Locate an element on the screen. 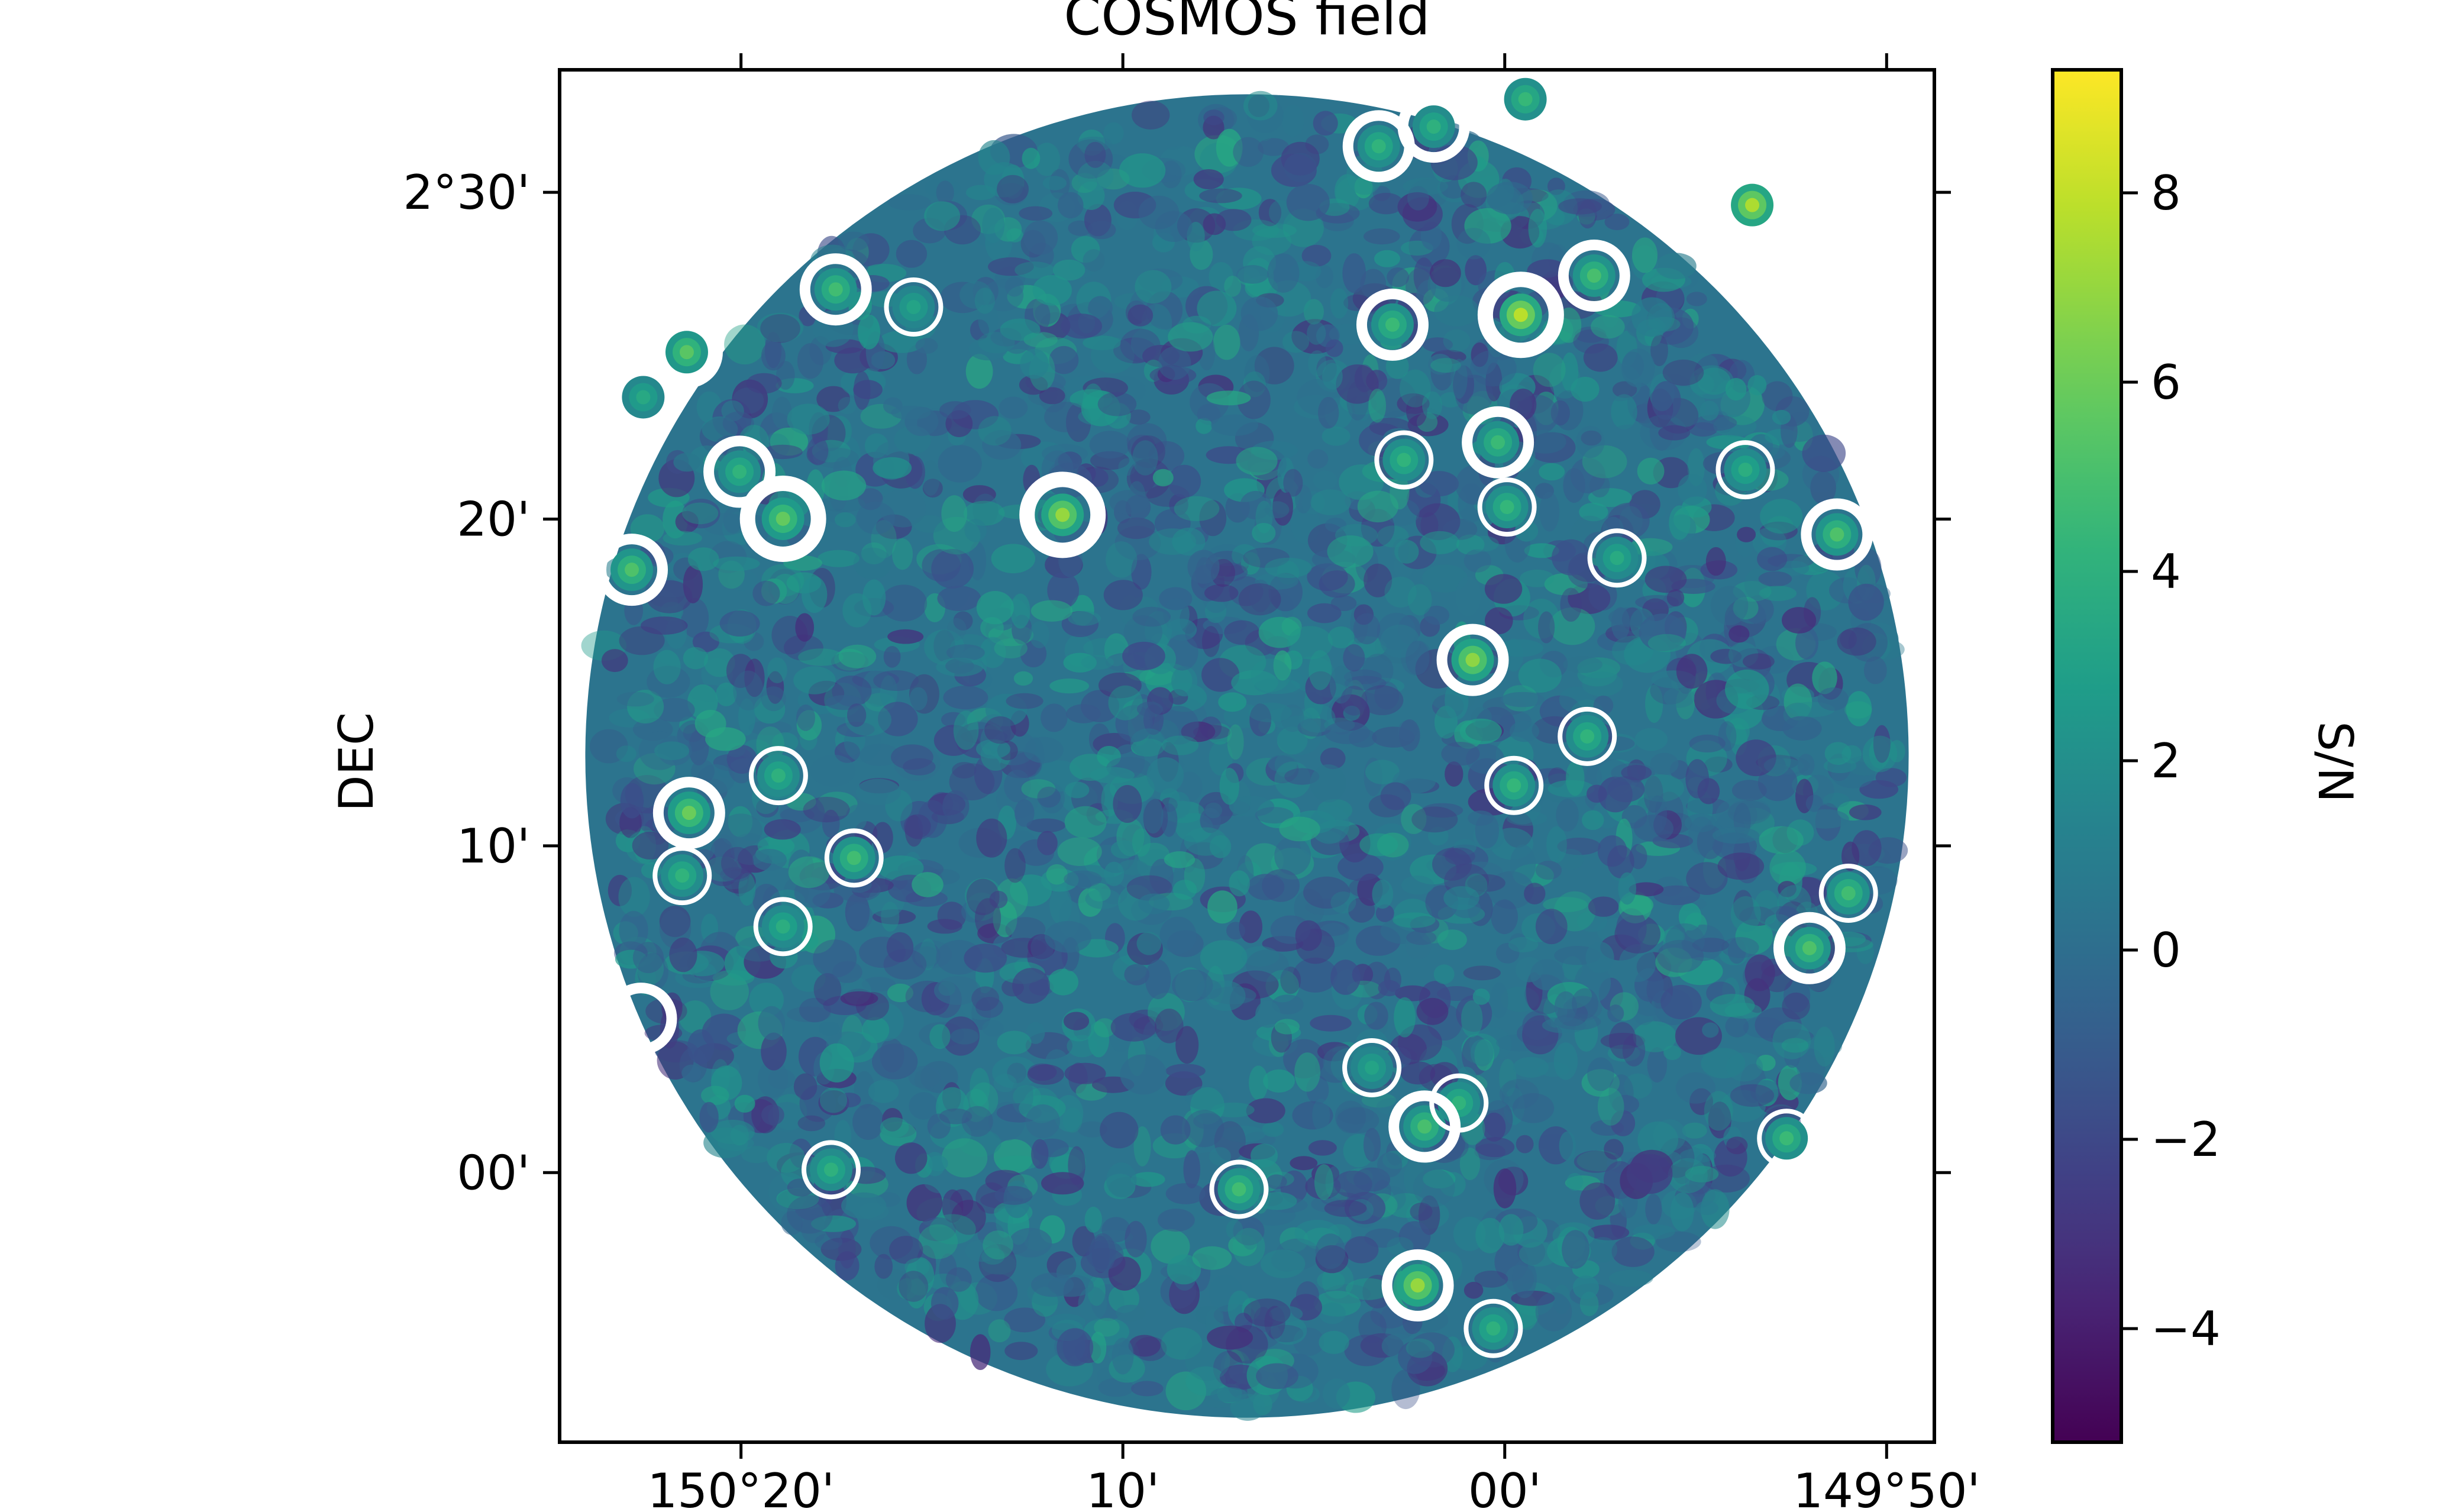  chart-title: COSMOS field is located at coordinates (1247, 23).